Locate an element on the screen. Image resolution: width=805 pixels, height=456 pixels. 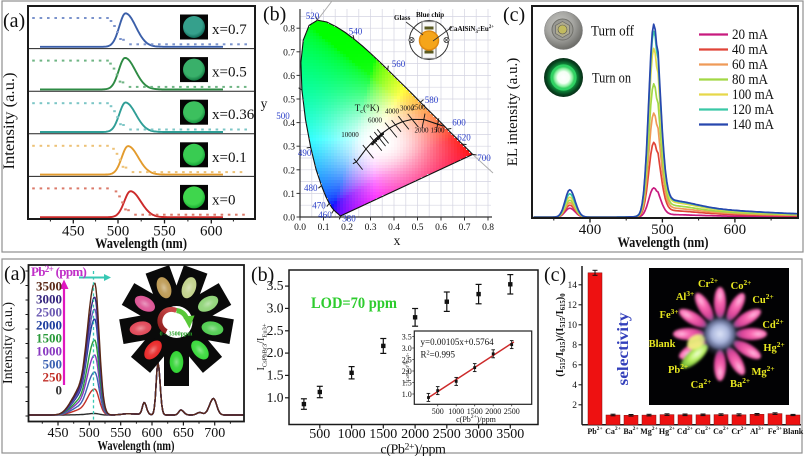
svg-text: 2.5 is located at coordinates (407, 360).